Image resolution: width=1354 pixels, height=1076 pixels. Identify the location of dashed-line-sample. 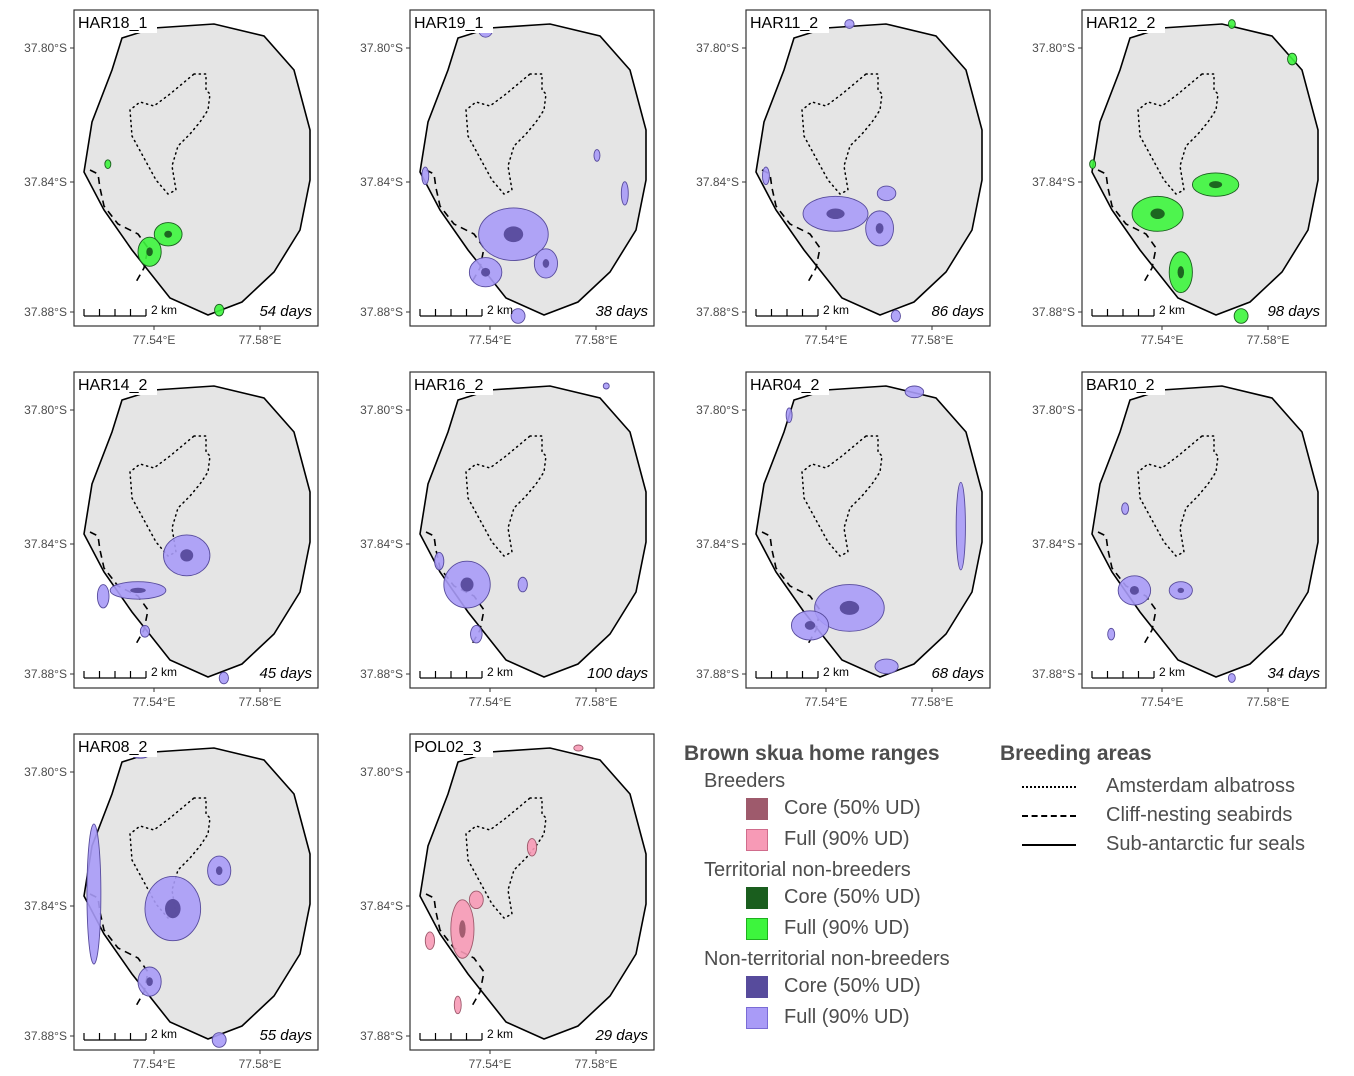
(1049, 815).